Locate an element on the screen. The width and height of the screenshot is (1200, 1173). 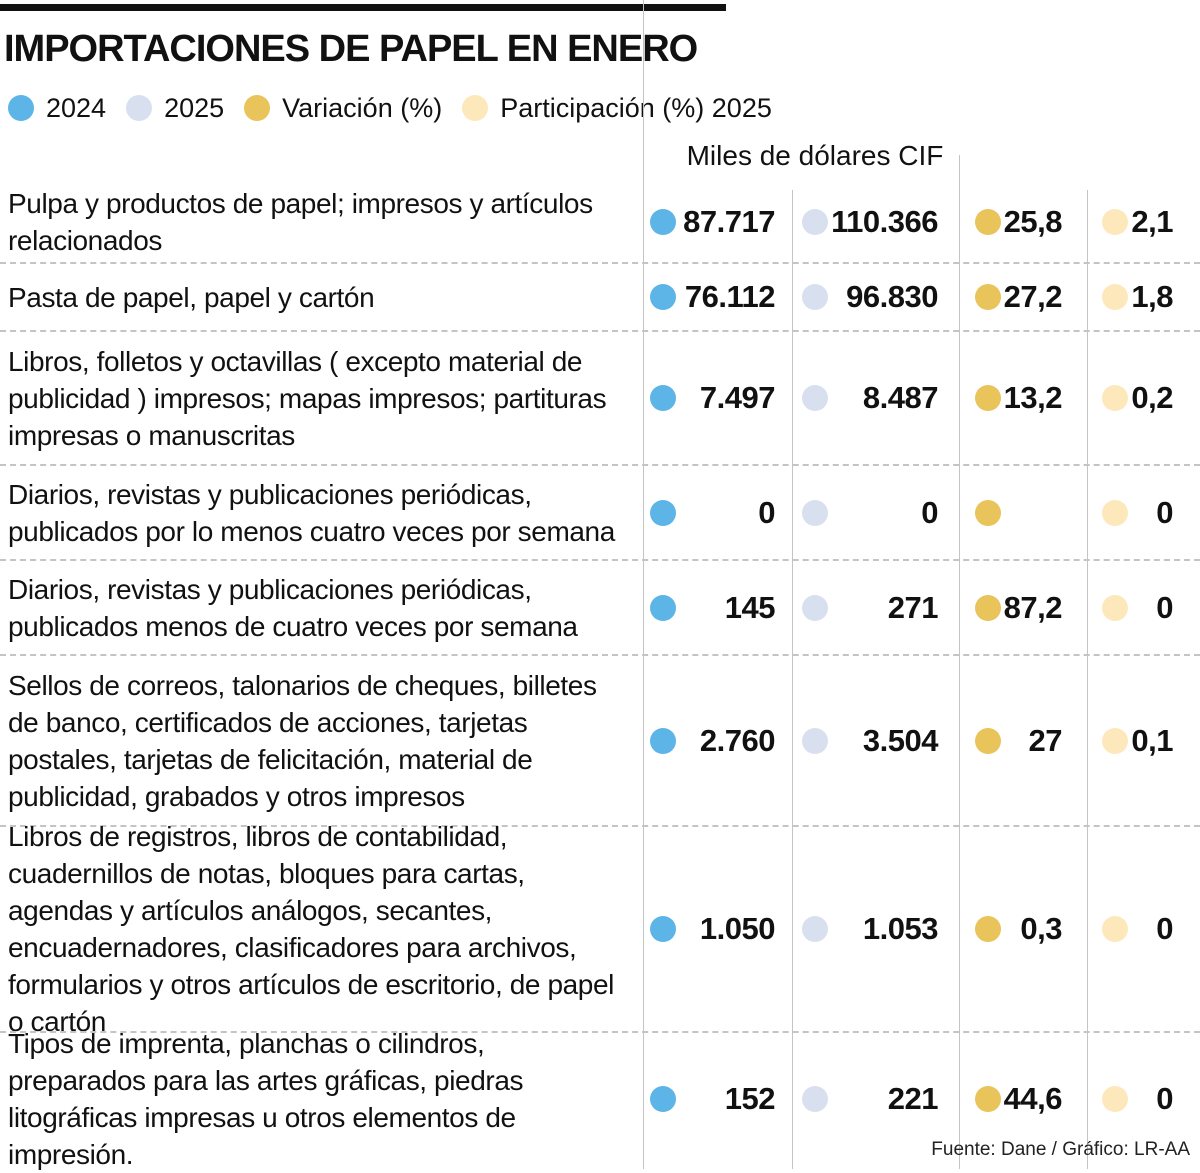
value-cell: 87,2 is located at coordinates (1019, 607).